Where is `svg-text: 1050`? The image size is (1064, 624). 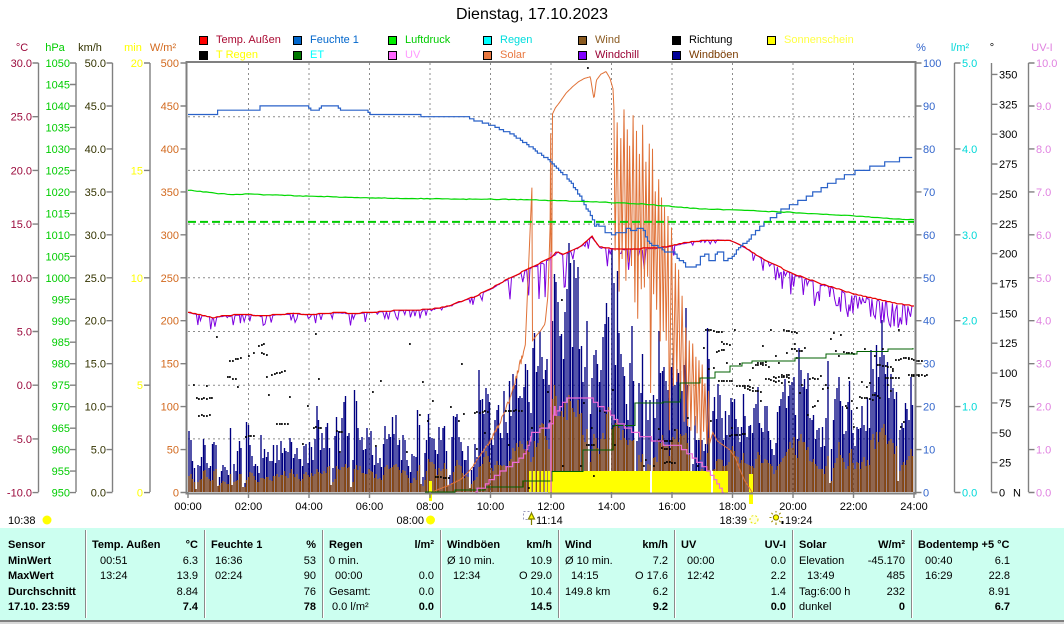
svg-text: 1050 is located at coordinates (58, 64).